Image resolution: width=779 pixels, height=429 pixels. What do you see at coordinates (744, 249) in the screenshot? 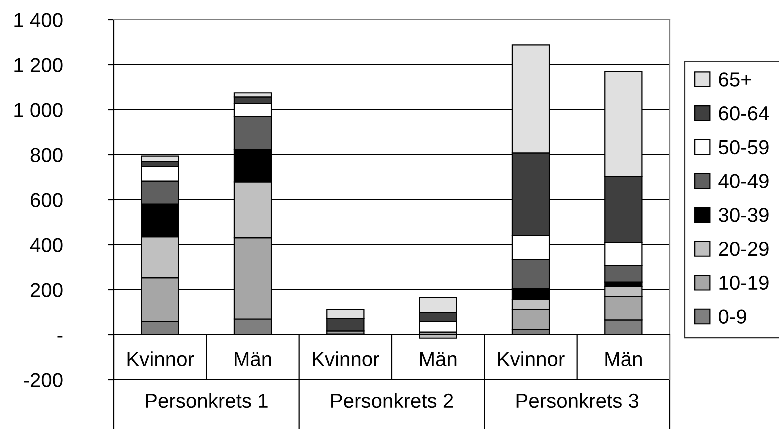
I see `legend-label: 20-29` at bounding box center [744, 249].